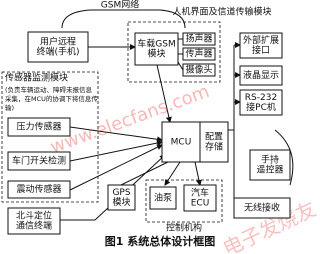 Image resolution: width=320 pixels, height=254 pixels. I want to click on ext-interface-box, so click(261, 45).